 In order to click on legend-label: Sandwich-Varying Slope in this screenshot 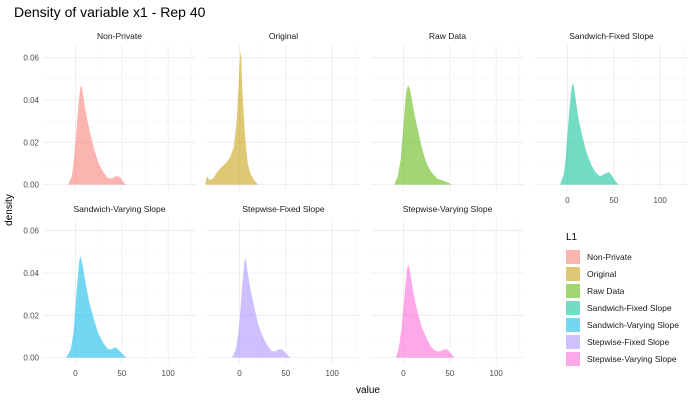, I will do `click(633, 325)`.